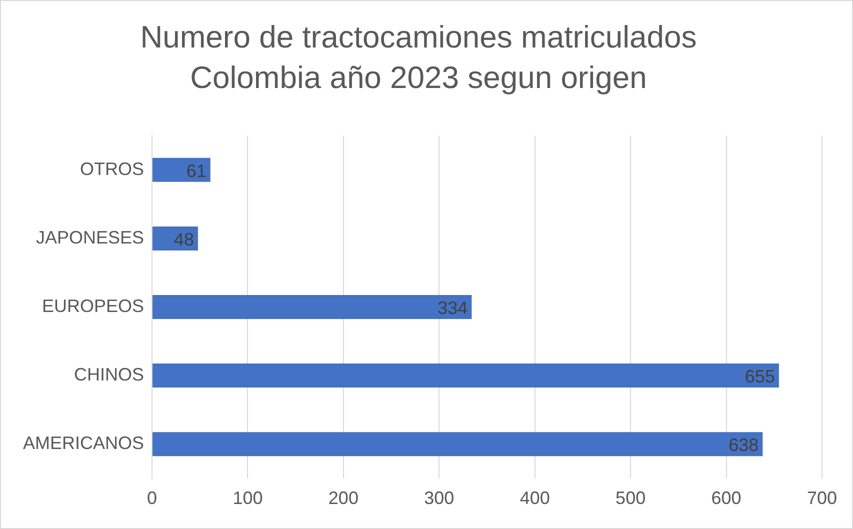 The width and height of the screenshot is (853, 529). I want to click on x-tick-label: 600, so click(726, 498).